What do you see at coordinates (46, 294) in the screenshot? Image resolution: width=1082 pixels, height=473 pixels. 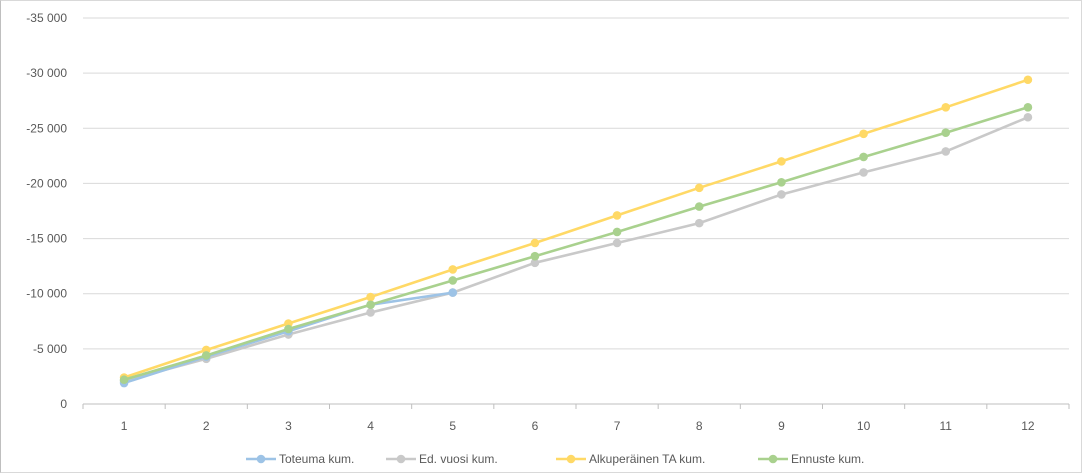 I see `y-tick-label: -10 000` at bounding box center [46, 294].